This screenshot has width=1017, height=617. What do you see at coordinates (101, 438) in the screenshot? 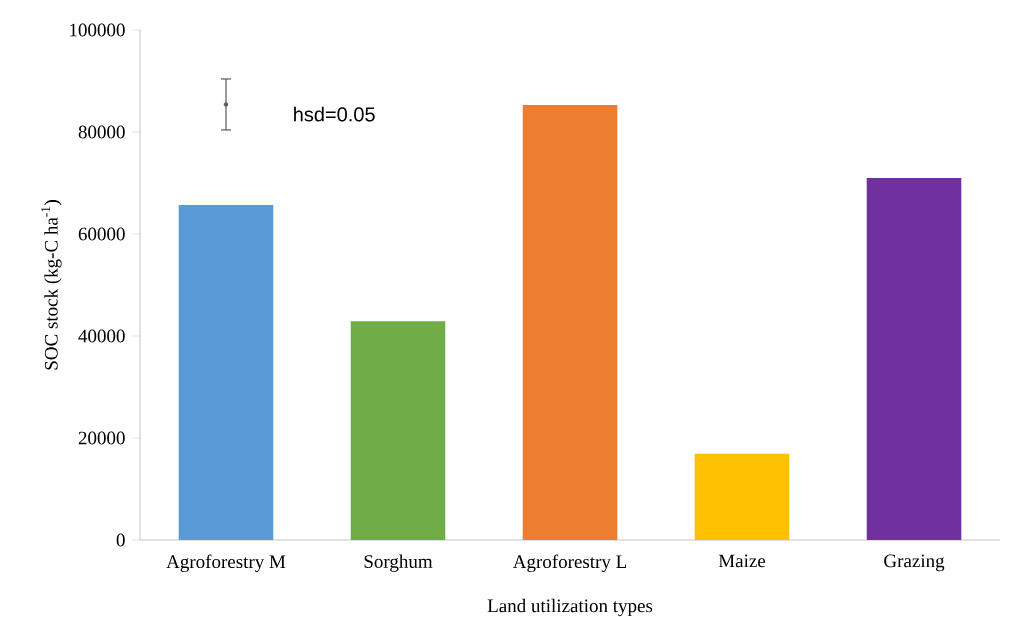
I see `y-tick-label: 20000` at bounding box center [101, 438].